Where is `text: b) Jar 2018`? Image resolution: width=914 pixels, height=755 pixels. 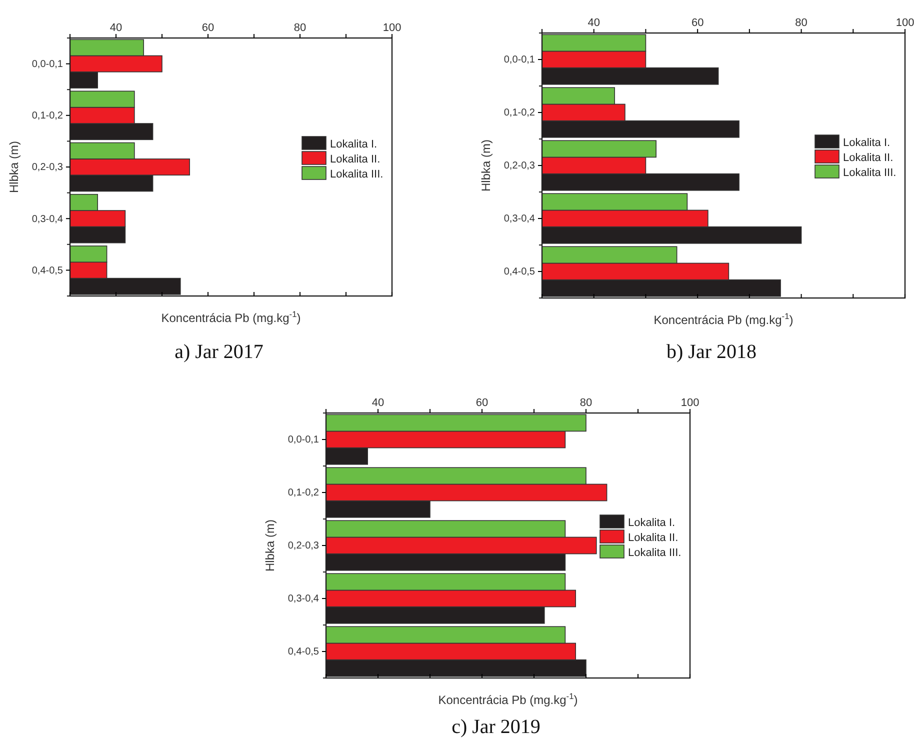
text: b) Jar 2018 is located at coordinates (711, 352).